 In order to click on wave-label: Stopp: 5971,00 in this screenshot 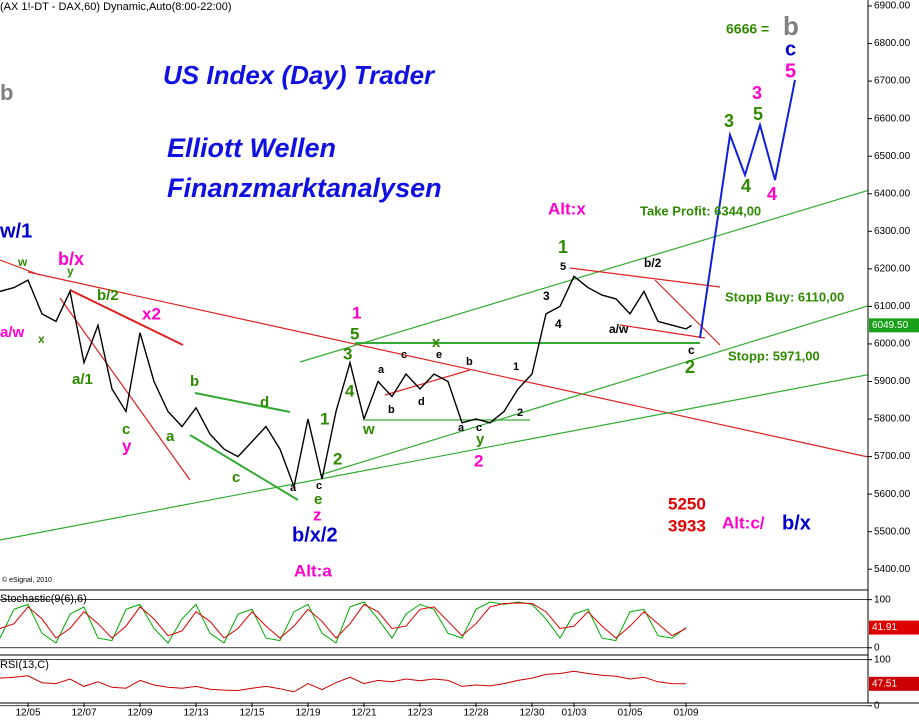, I will do `click(774, 355)`.